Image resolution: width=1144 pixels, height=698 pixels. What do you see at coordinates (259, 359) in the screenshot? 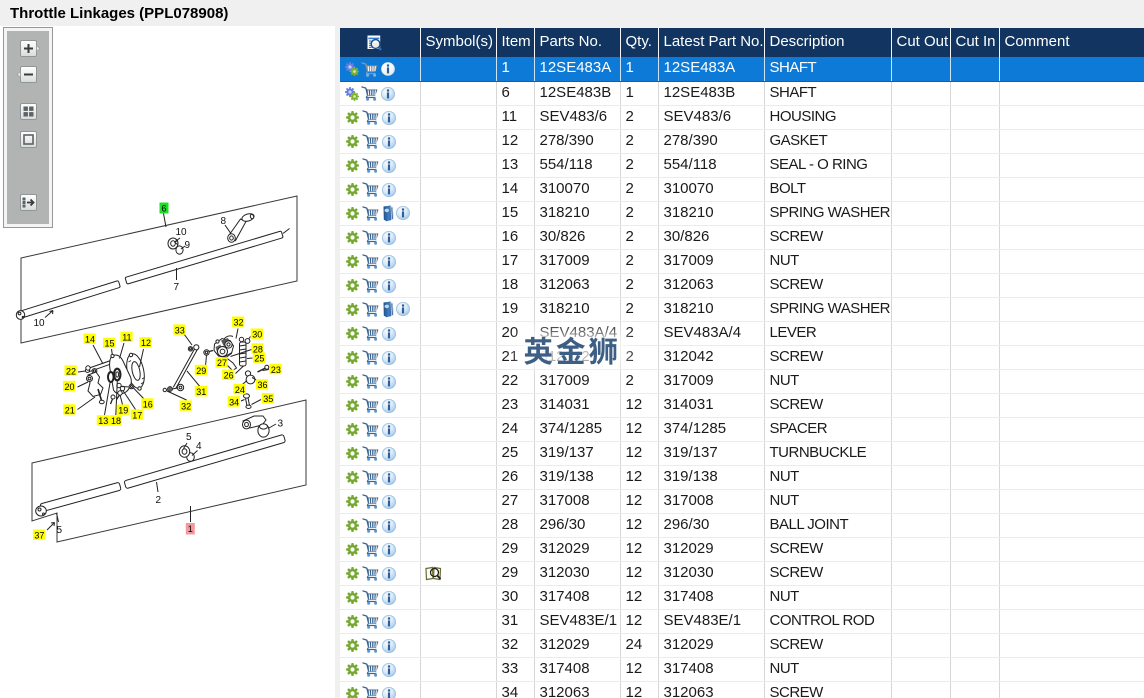
I see `svg-text: 25` at bounding box center [259, 359].